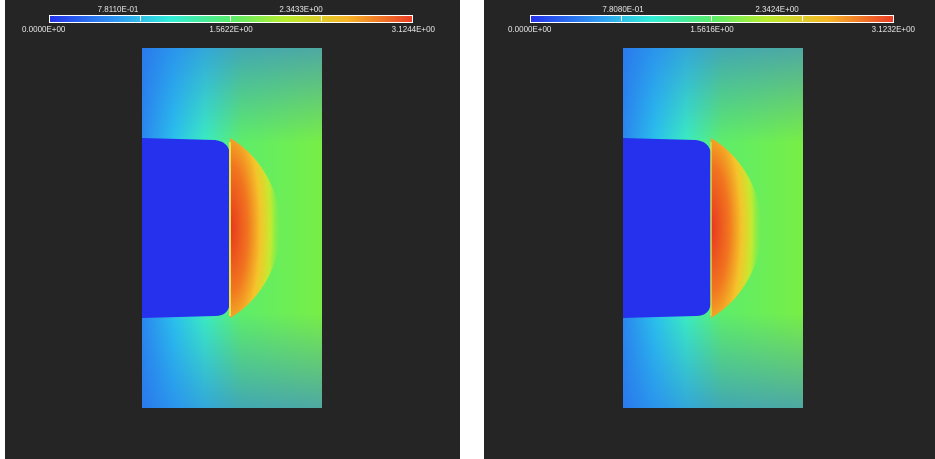 Image resolution: width=935 pixels, height=459 pixels. I want to click on colorbar-mid-label: 1.5616E+00, so click(712, 29).